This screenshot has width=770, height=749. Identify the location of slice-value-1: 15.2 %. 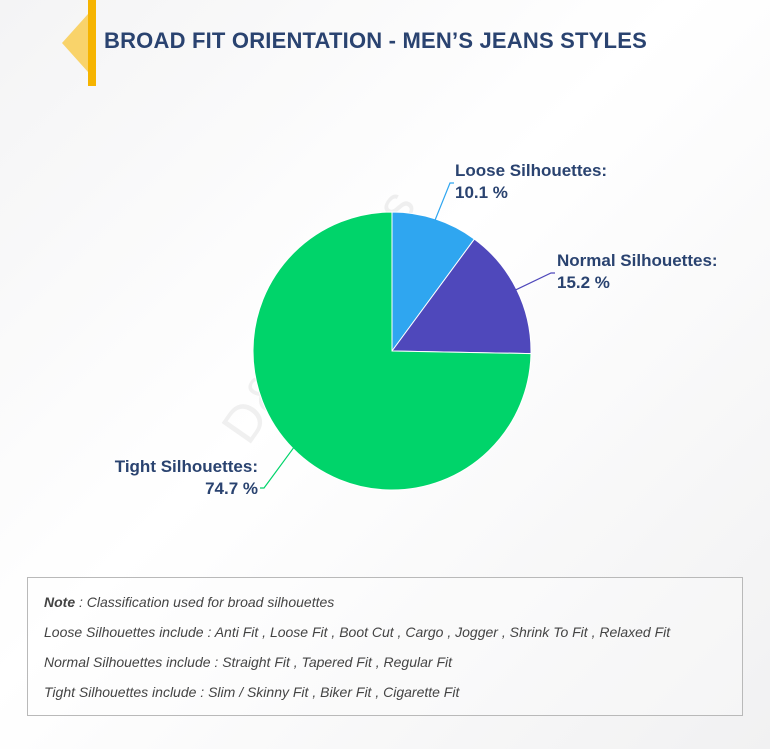
(583, 282).